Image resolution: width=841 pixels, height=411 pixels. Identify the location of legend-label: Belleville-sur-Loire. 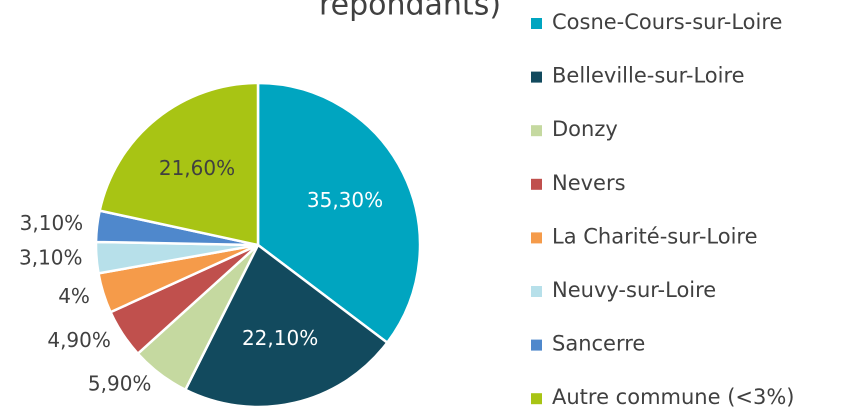
(648, 76).